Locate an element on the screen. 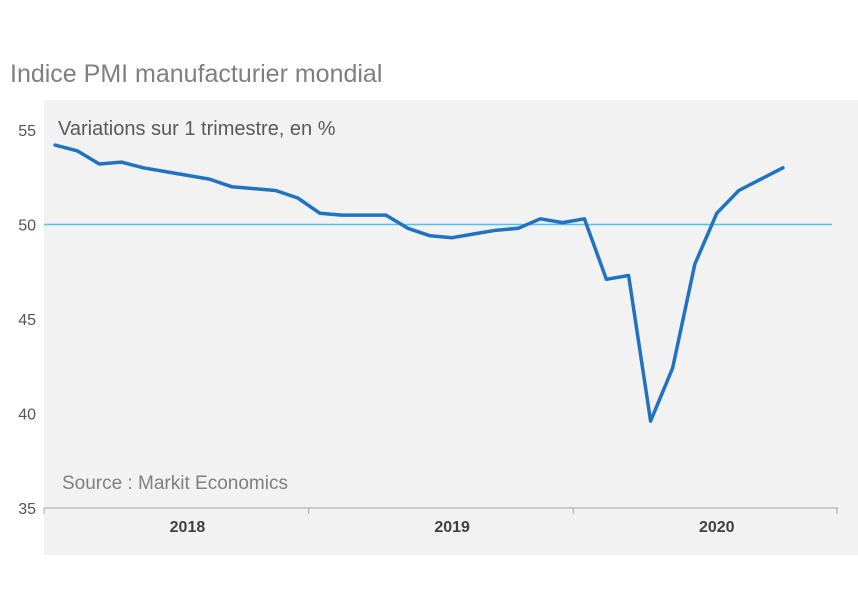  y-tick-label: 55 is located at coordinates (27, 131).